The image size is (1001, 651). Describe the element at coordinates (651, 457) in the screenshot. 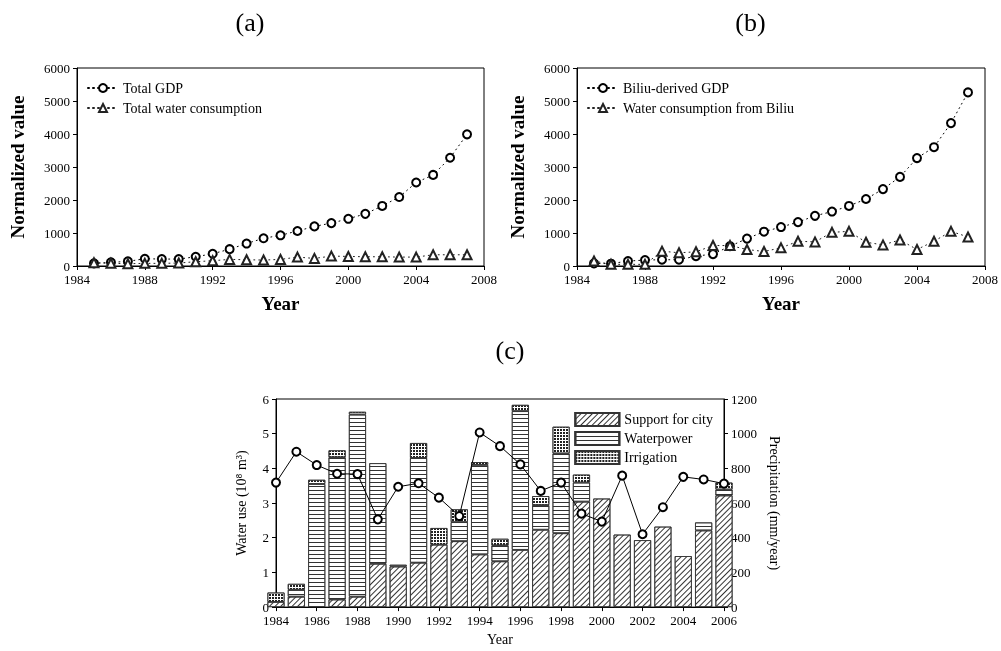

I see `legend-label: Irrigation` at that location.